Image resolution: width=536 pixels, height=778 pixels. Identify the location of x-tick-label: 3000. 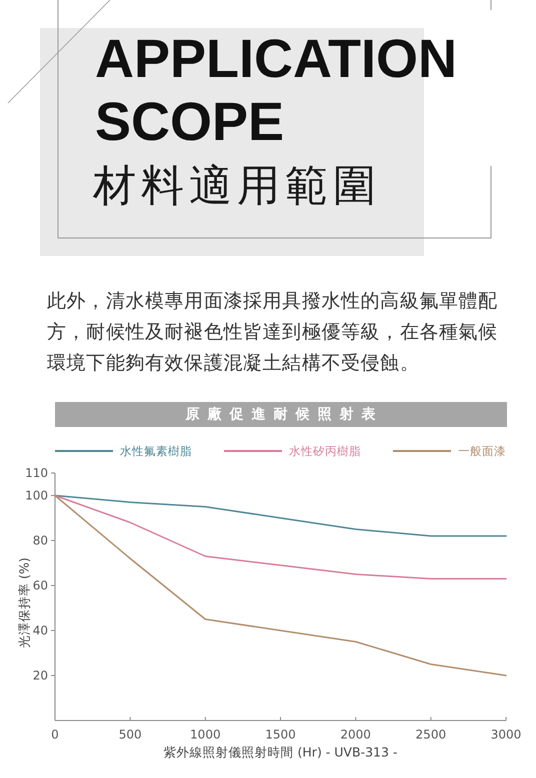
(506, 735).